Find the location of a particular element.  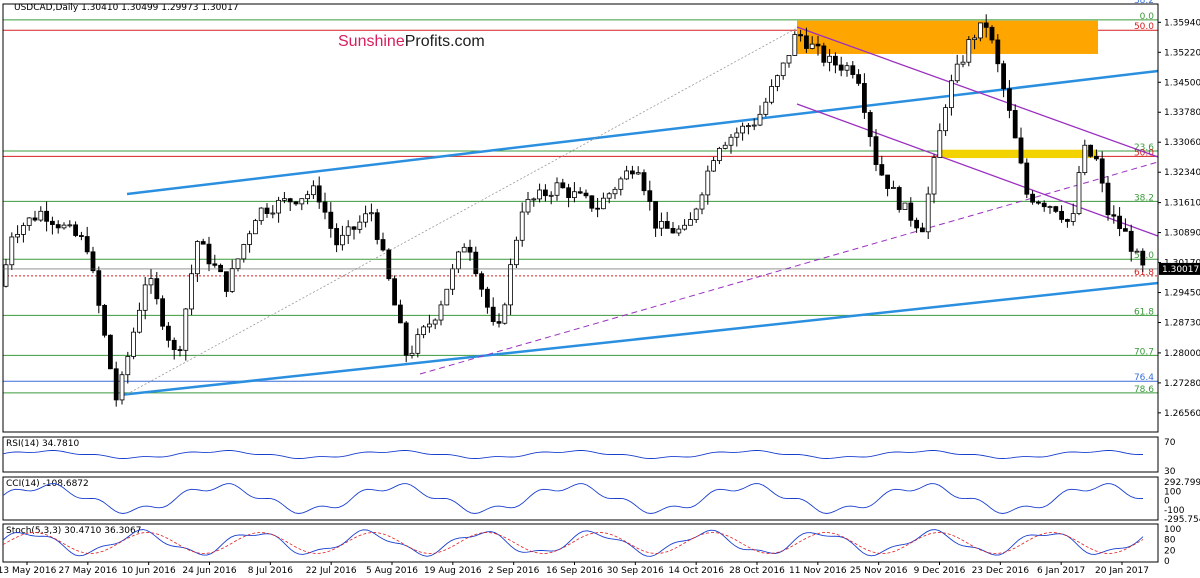

indicator-level-label: 20 is located at coordinates (1170, 551).